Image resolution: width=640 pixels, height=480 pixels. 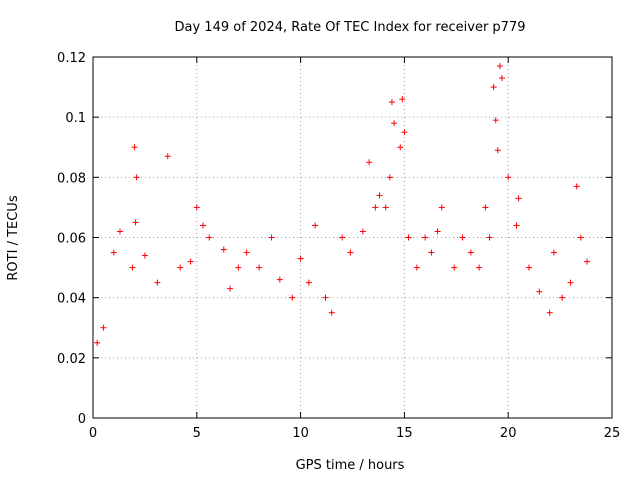 What do you see at coordinates (75, 118) in the screenshot?
I see `y-tick-label: 0.1` at bounding box center [75, 118].